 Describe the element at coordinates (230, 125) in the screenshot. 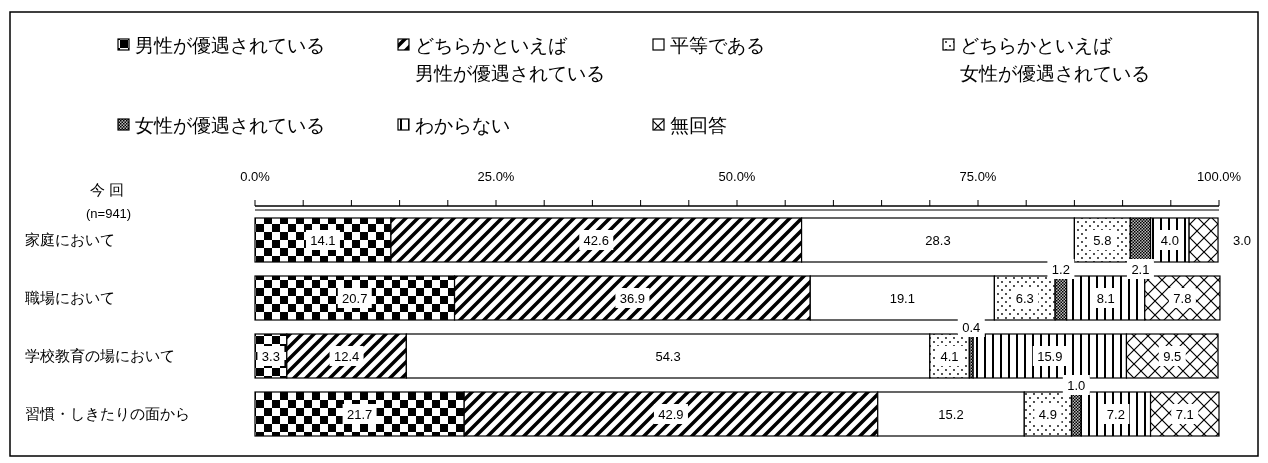

I see `legend-label: 女性が優遇されている` at that location.